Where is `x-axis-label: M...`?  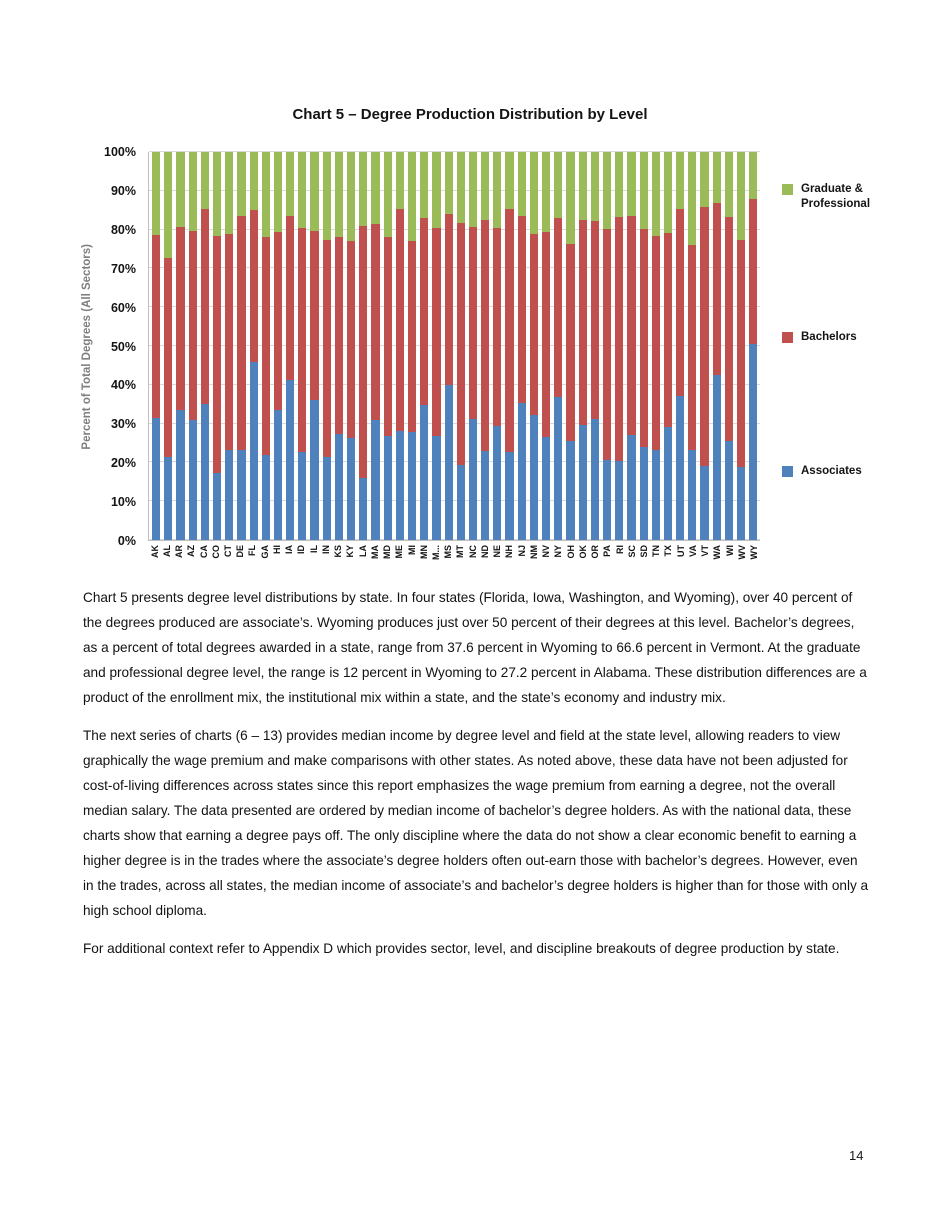 x-axis-label: M... is located at coordinates (436, 552).